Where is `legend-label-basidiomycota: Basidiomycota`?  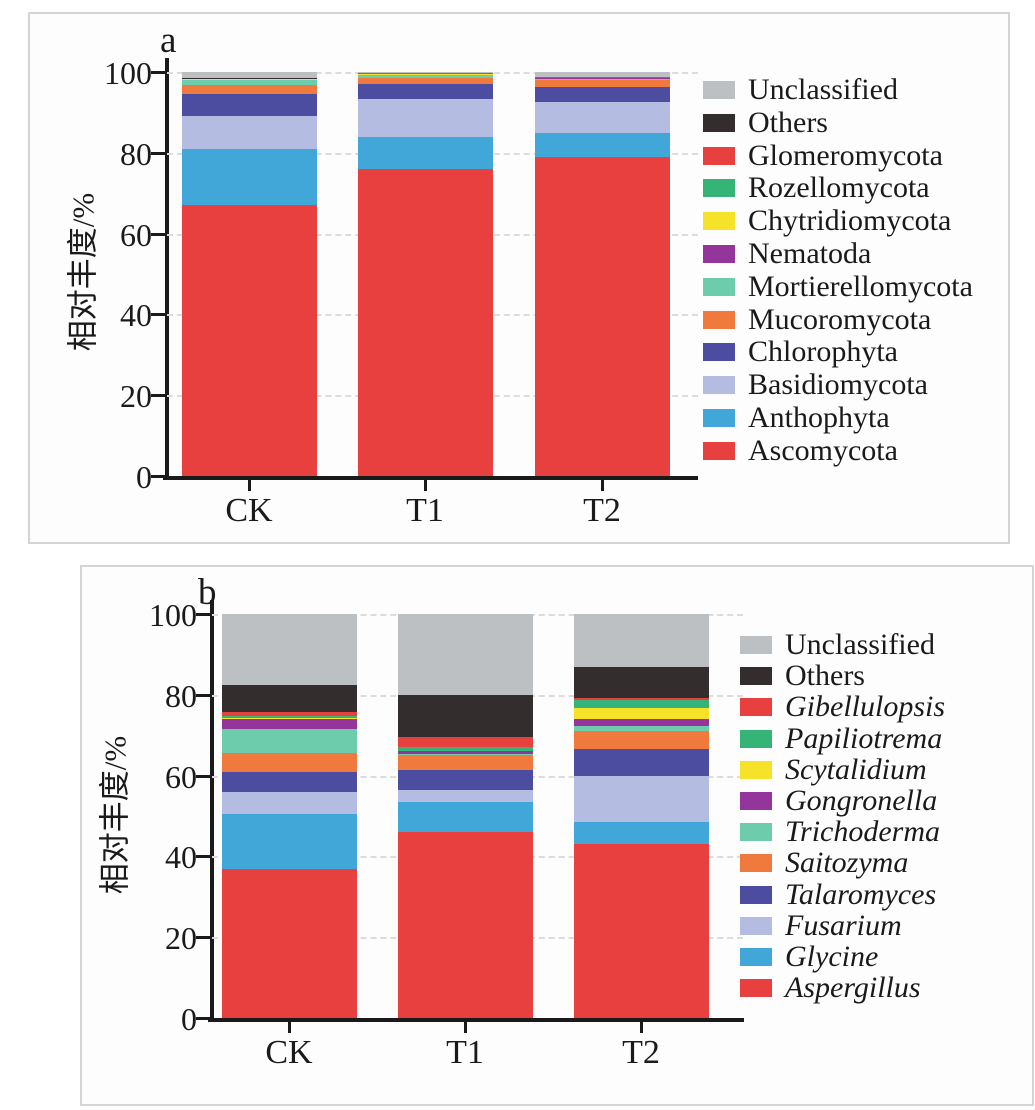 legend-label-basidiomycota: Basidiomycota is located at coordinates (838, 385).